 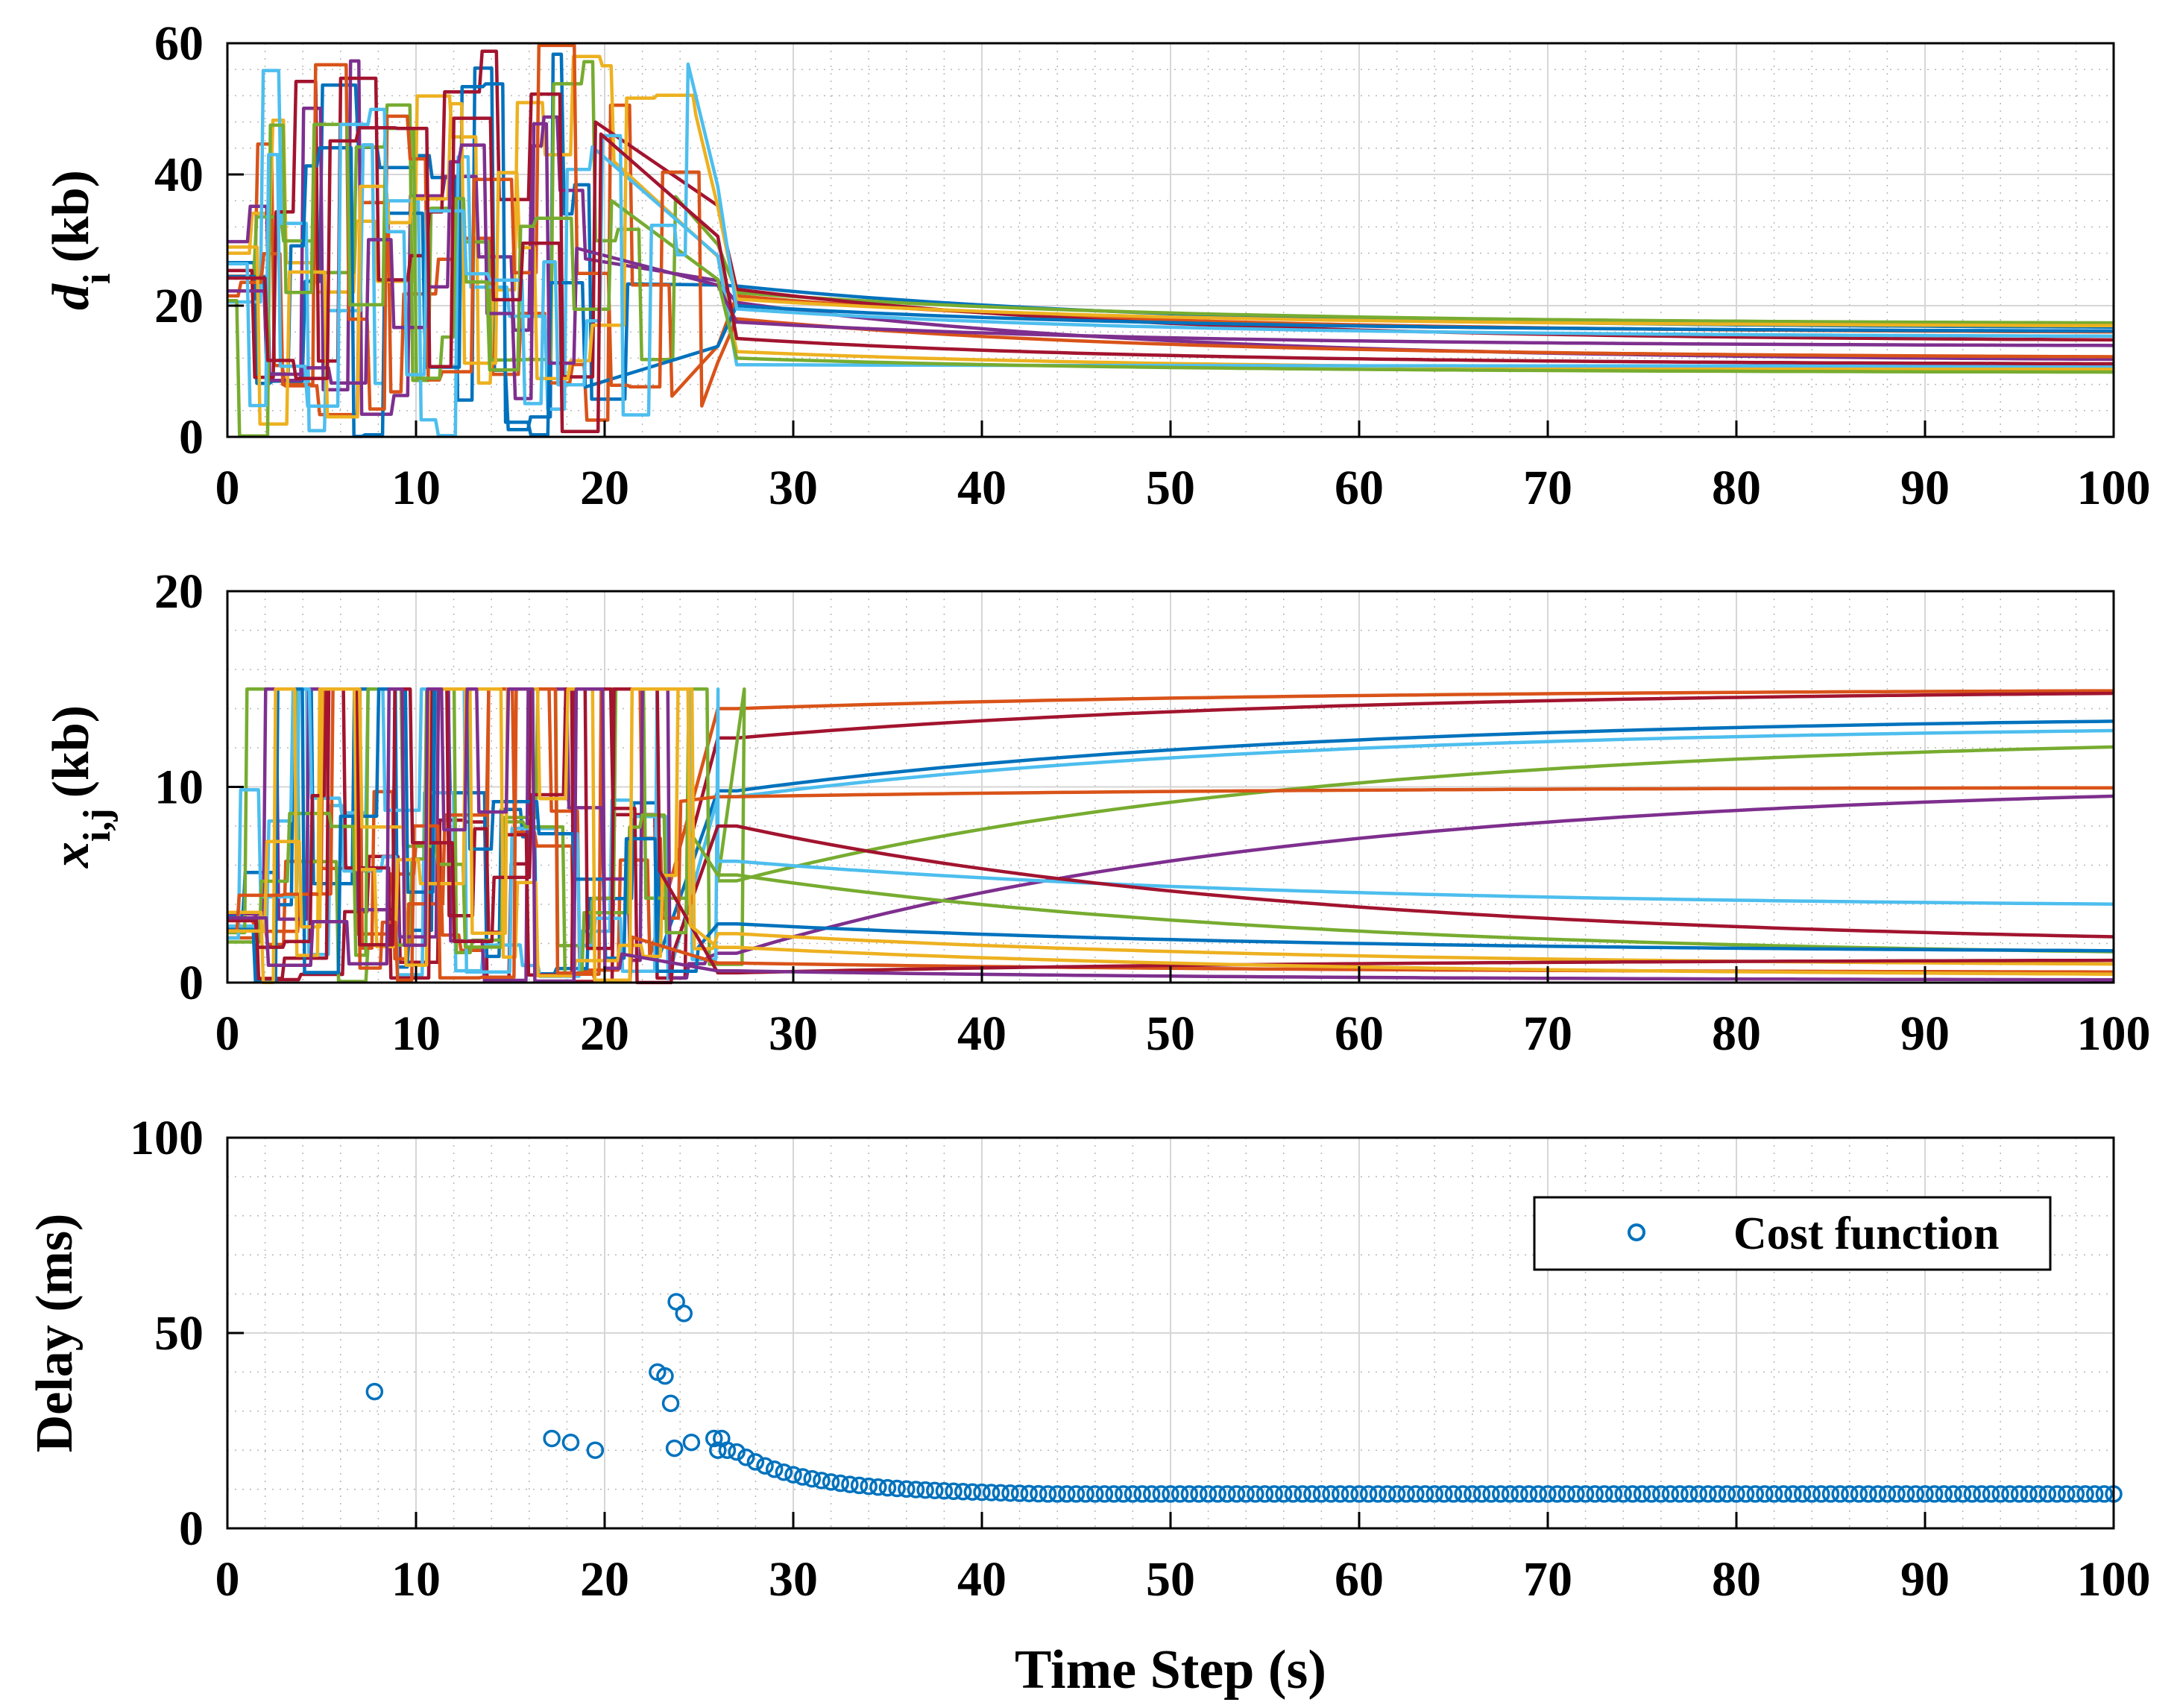 What do you see at coordinates (179, 43) in the screenshot?
I see `y-tick-label: 60` at bounding box center [179, 43].